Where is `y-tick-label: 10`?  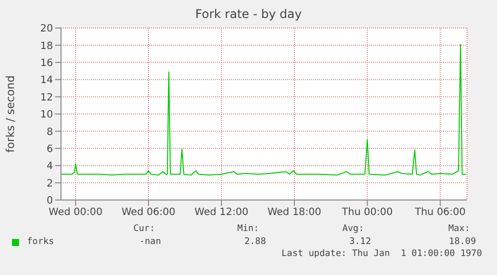 y-tick-label: 10 is located at coordinates (46, 115).